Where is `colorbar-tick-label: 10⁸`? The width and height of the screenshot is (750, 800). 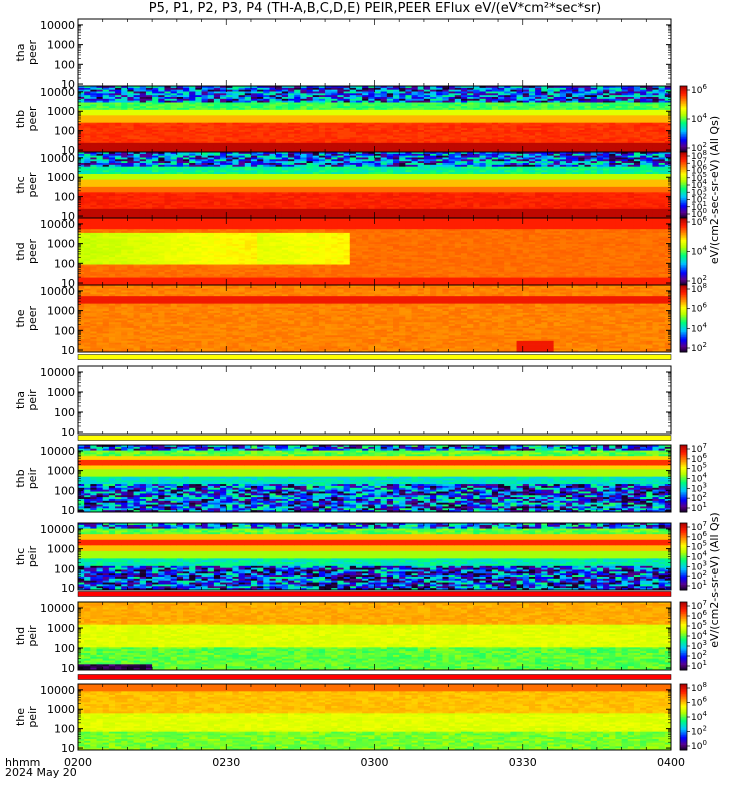
colorbar-tick-label: 10⁸ is located at coordinates (699, 687).